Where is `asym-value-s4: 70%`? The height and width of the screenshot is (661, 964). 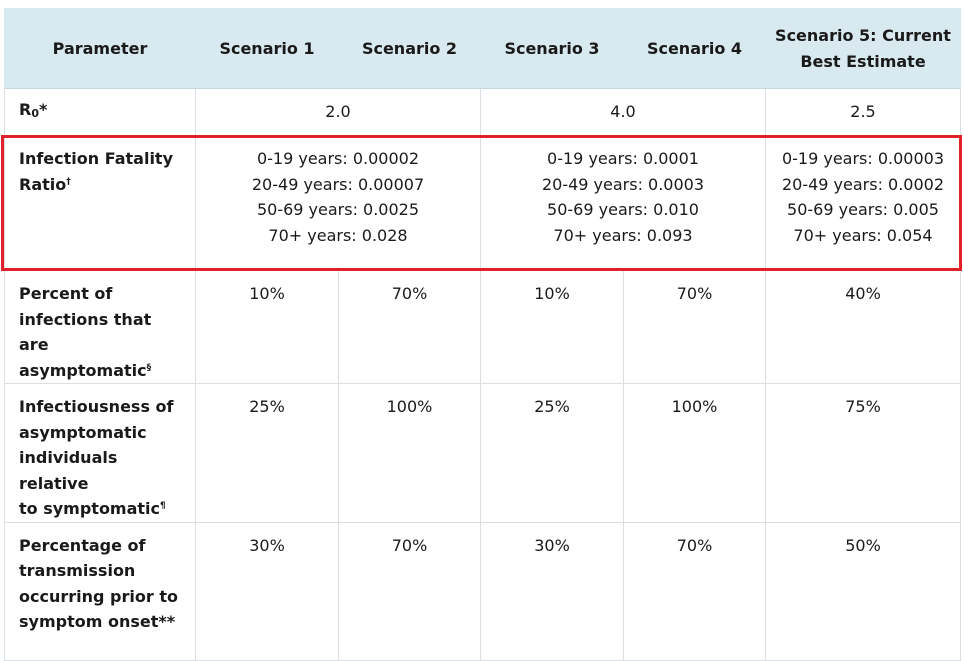 asym-value-s4: 70% is located at coordinates (694, 327).